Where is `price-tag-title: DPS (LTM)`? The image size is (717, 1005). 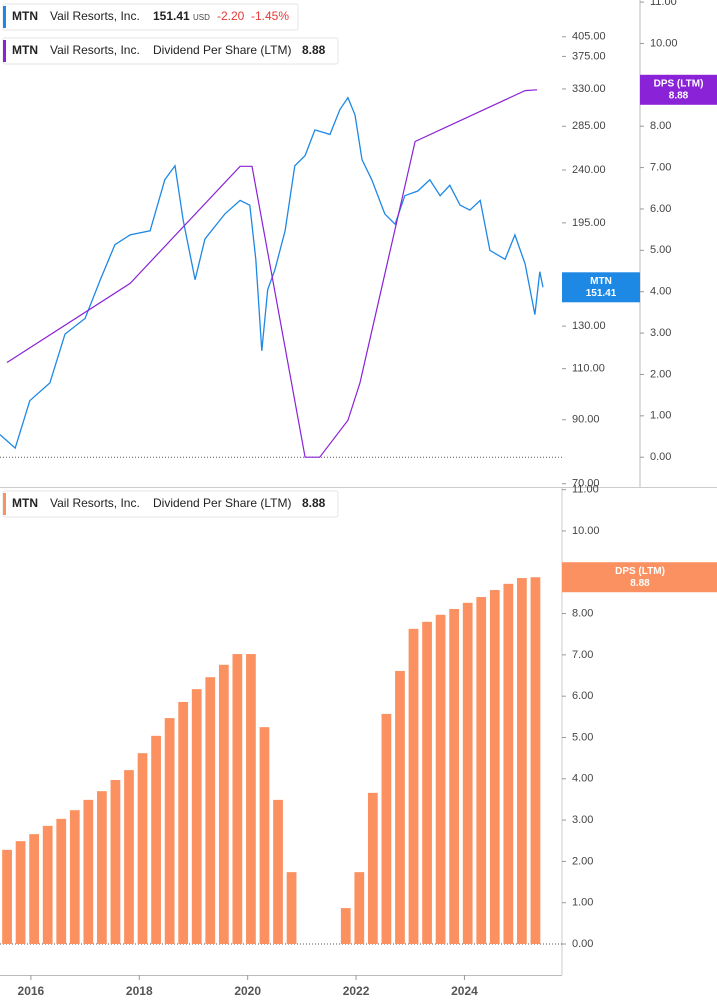
price-tag-title: DPS (LTM) is located at coordinates (679, 83).